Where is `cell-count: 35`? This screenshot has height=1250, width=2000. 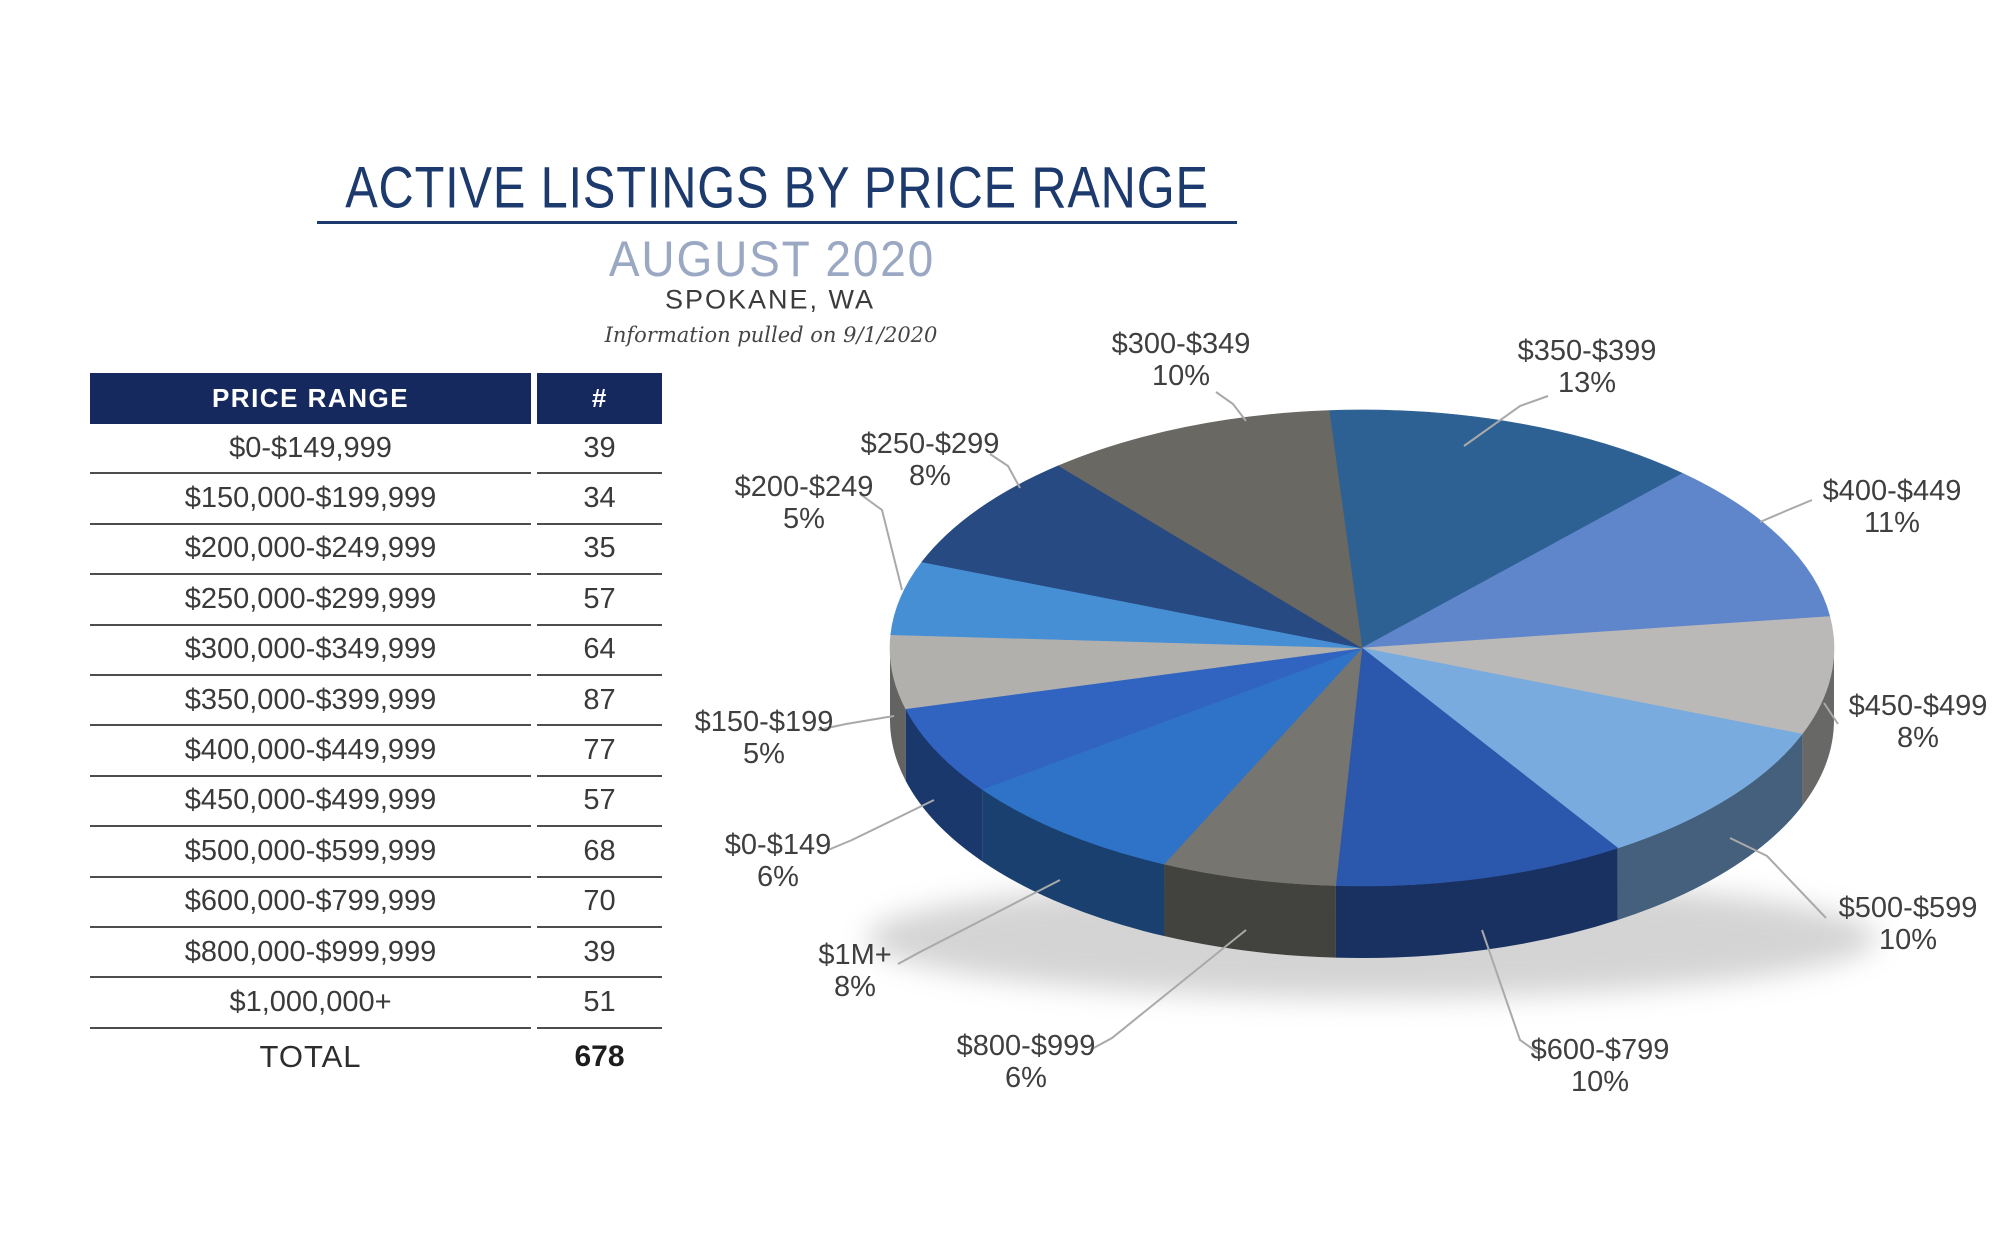
cell-count: 35 is located at coordinates (599, 550).